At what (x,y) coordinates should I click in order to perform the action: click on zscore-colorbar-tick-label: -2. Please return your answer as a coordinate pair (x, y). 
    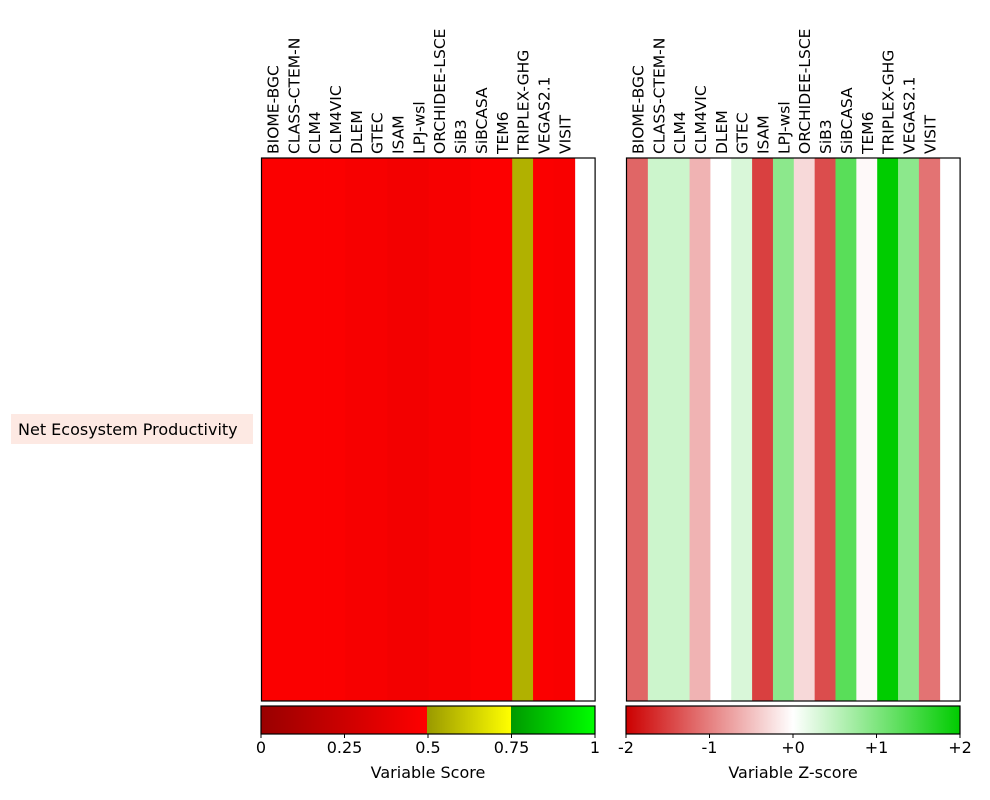
    Looking at the image, I should click on (626, 747).